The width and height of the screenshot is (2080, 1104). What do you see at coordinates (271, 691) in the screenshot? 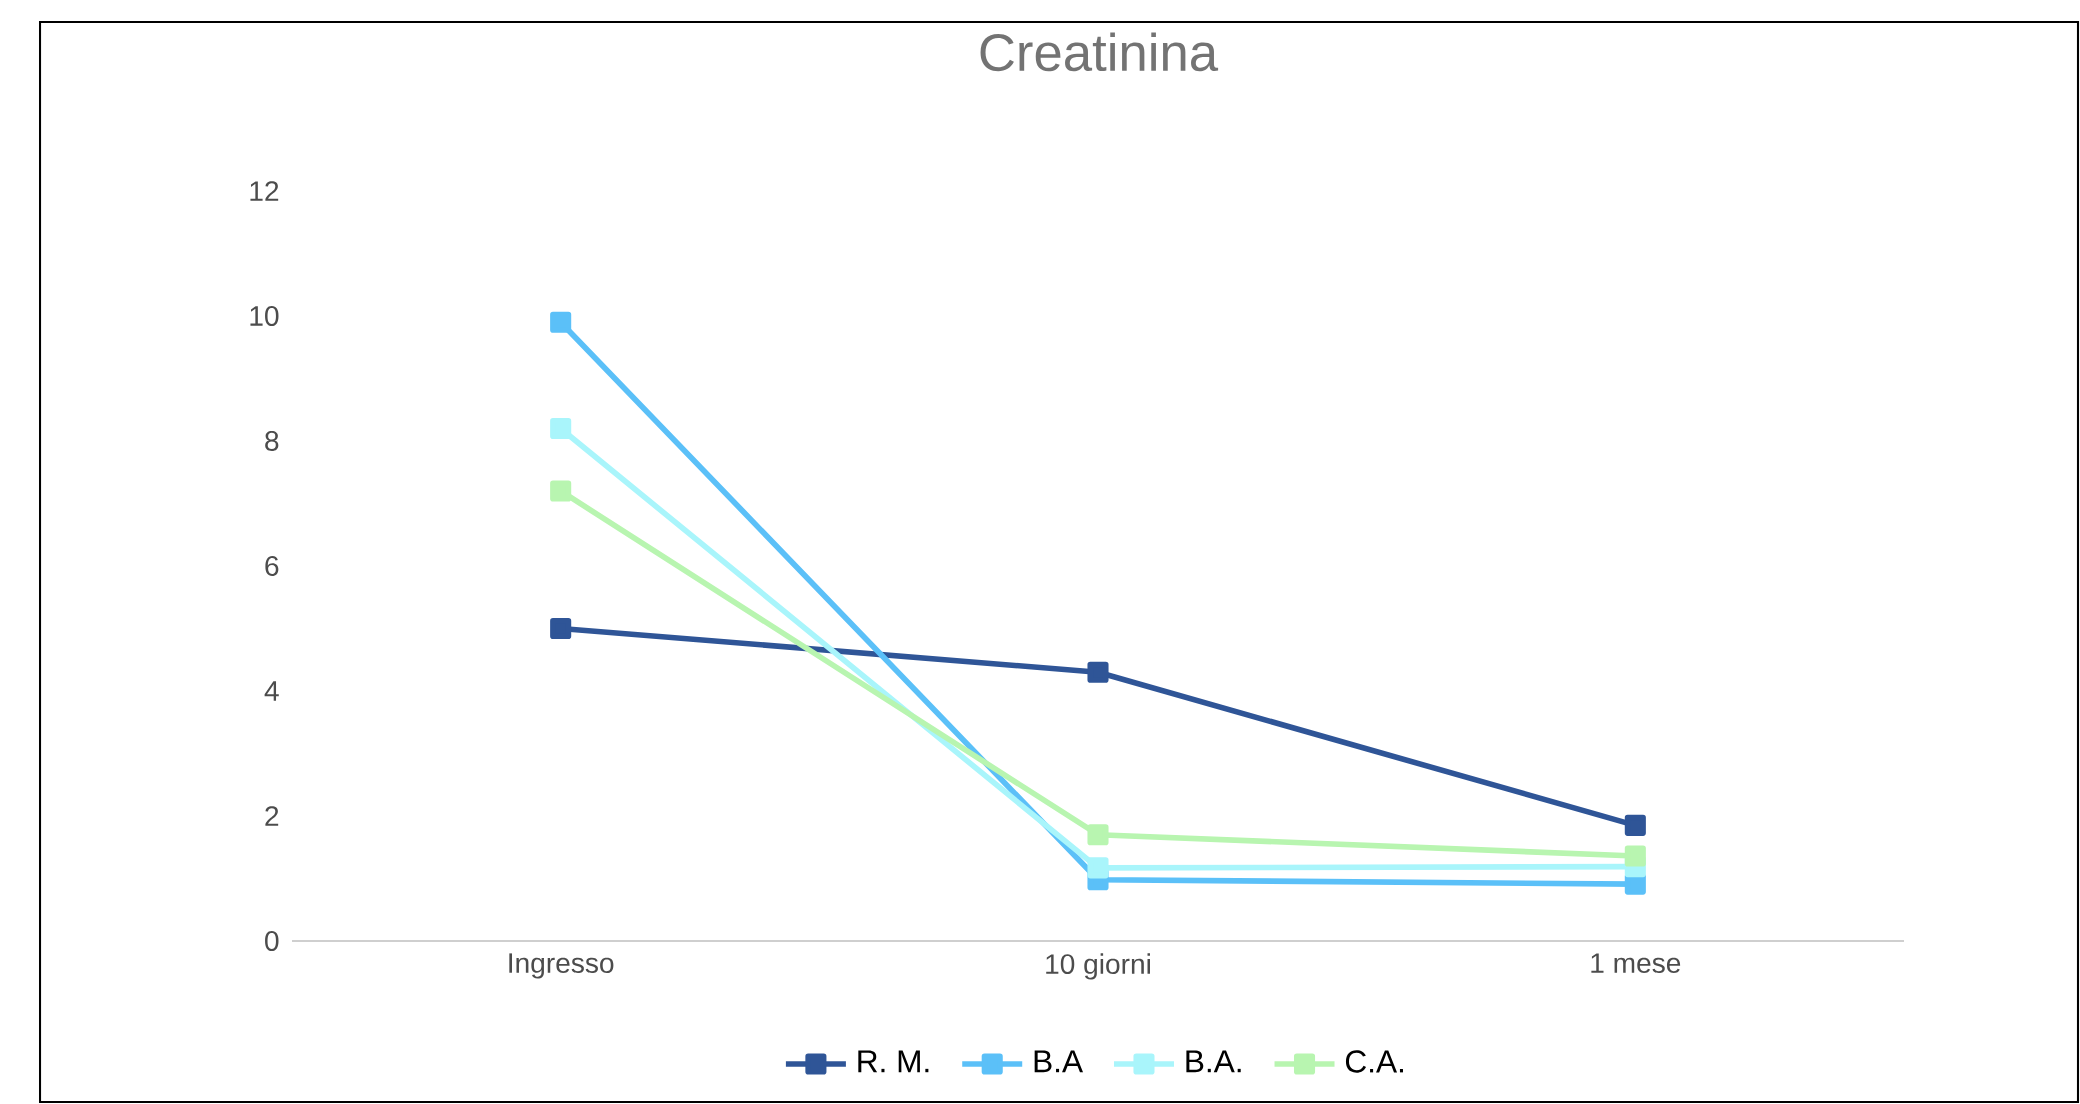
I see `y-tick-label: 4` at bounding box center [271, 691].